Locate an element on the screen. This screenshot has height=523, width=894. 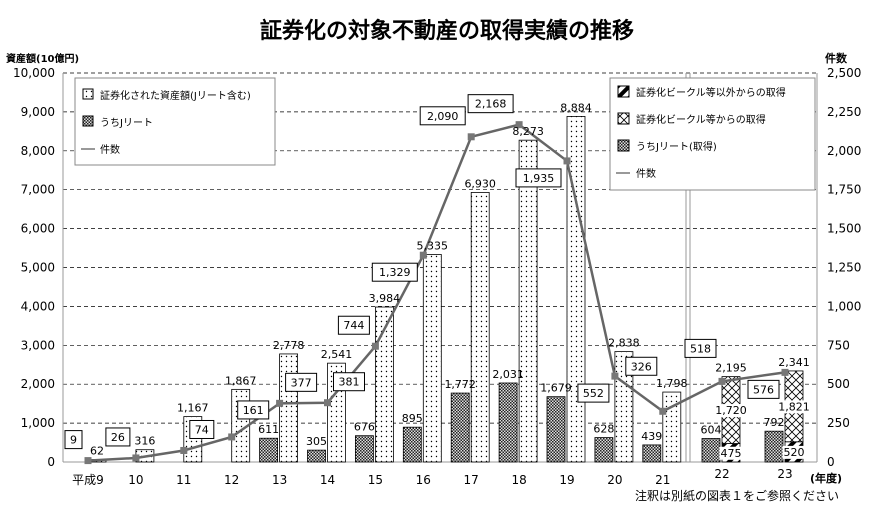
count-label: 377 is located at coordinates (301, 382).